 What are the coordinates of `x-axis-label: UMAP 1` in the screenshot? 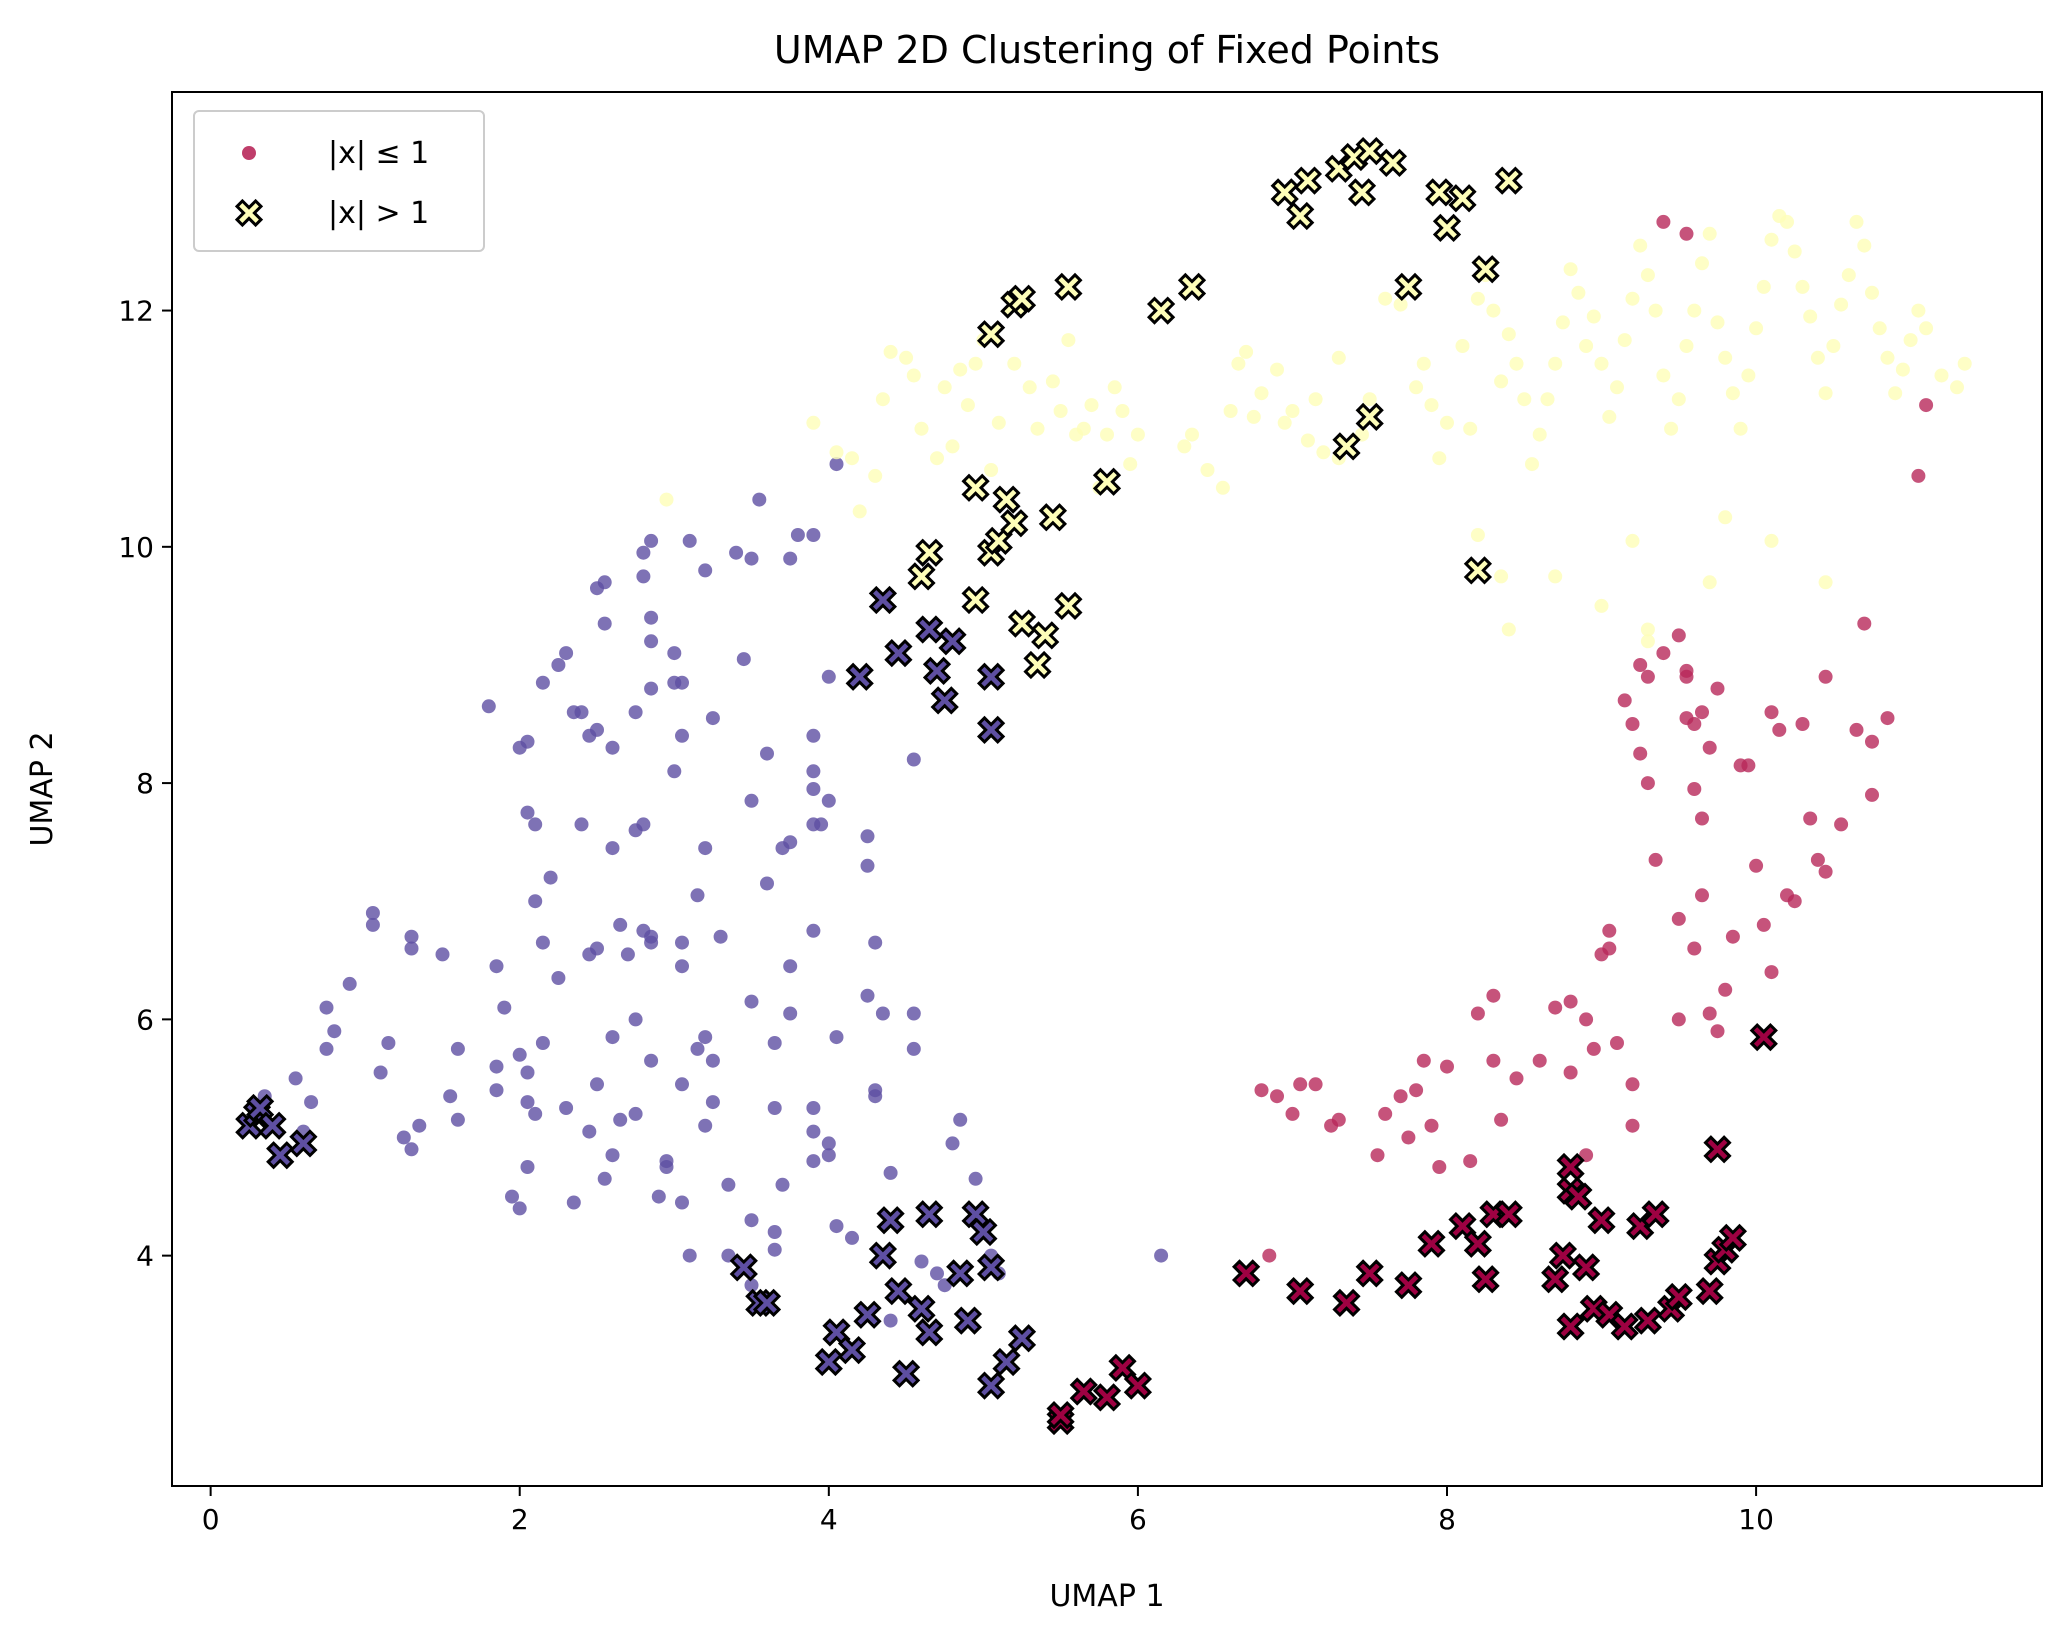 It's located at (1106, 1596).